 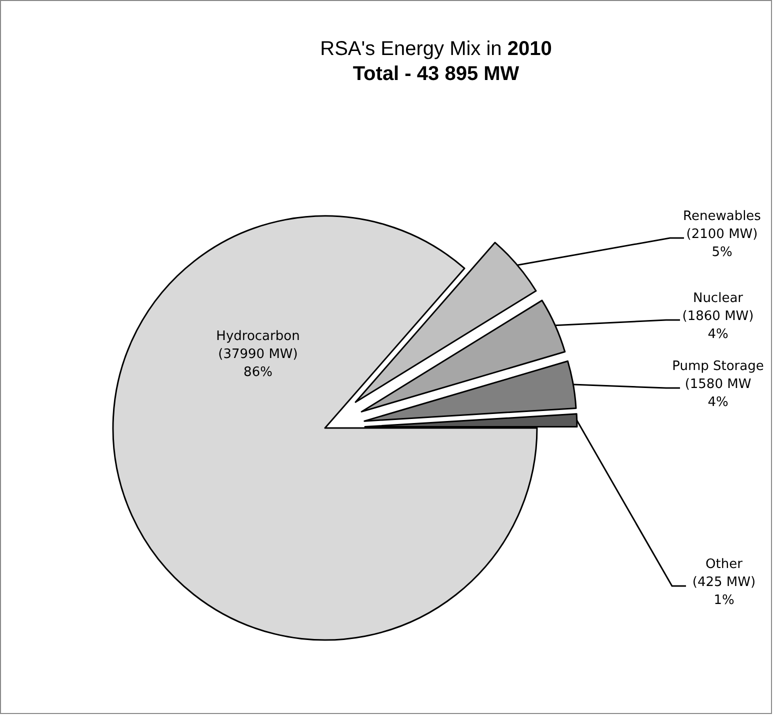 What do you see at coordinates (258, 336) in the screenshot?
I see `slice-label: Hydrocarbon` at bounding box center [258, 336].